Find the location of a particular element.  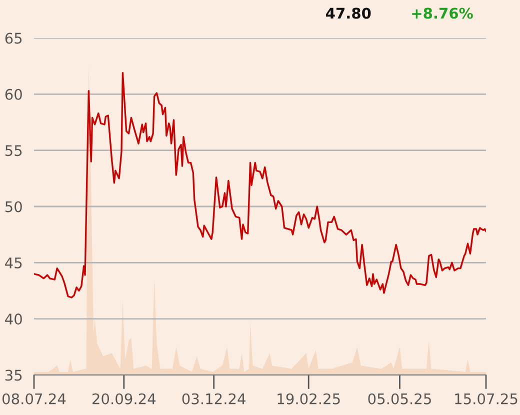

x-tick-label: 08.07.24 is located at coordinates (34, 398).